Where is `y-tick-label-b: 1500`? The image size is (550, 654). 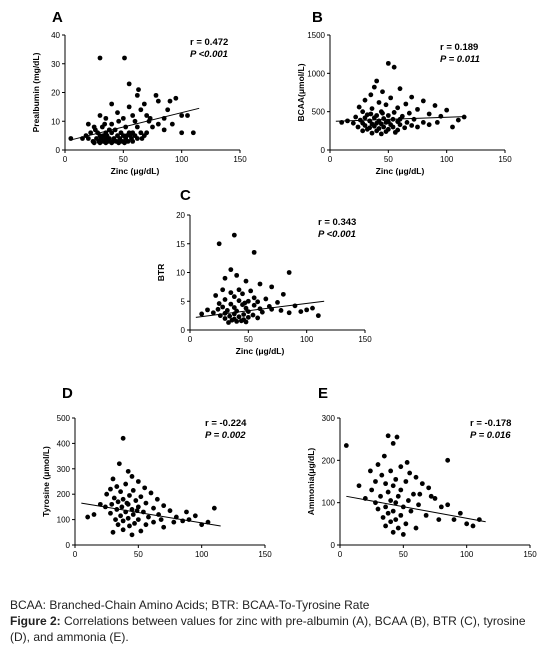 y-tick-label-b: 1500 is located at coordinates (316, 35).